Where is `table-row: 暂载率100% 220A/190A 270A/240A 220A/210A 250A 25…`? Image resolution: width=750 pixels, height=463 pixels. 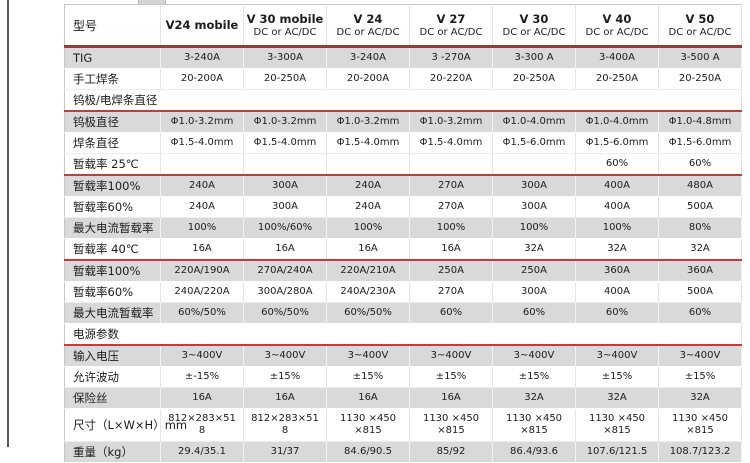
table-row: 暂载率100% 220A/190A 270A/240A 220A/210A 250A 25… is located at coordinates (403, 271).